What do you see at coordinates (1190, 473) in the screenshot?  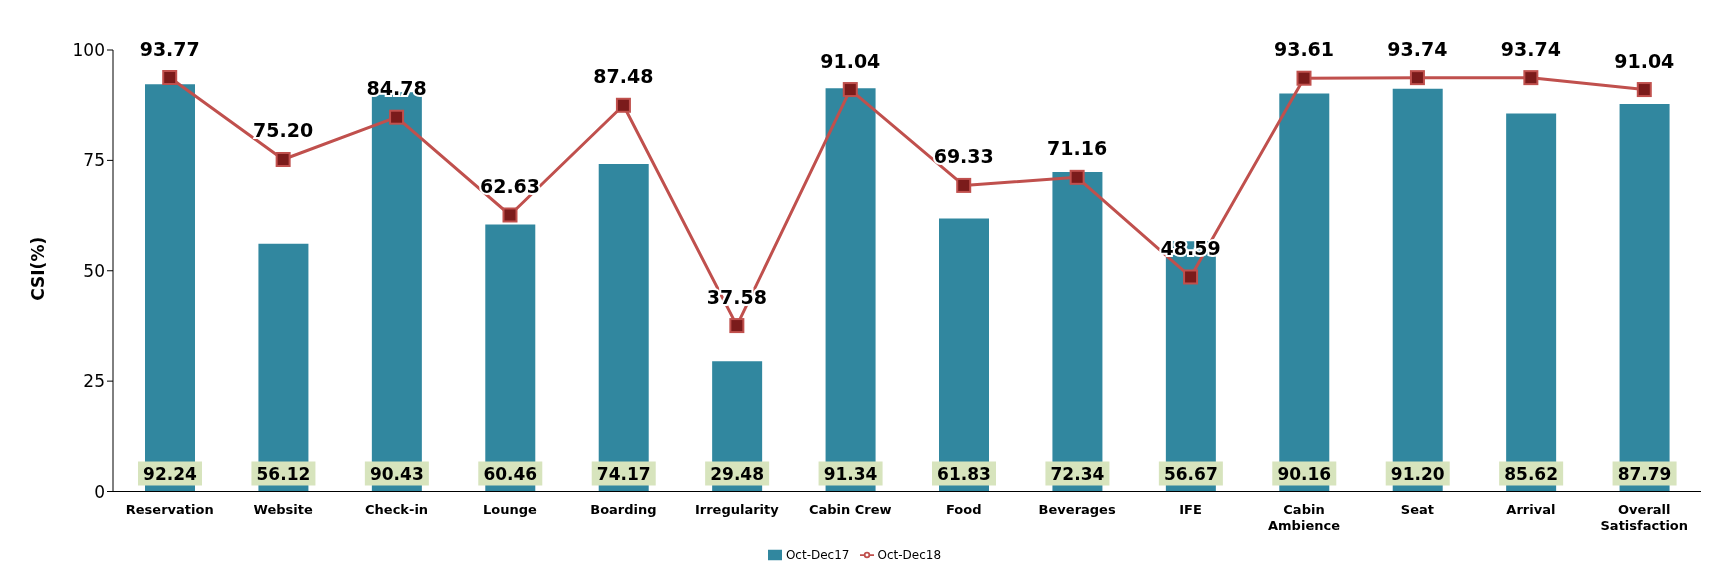 I see `data-label: 56.67` at bounding box center [1190, 473].